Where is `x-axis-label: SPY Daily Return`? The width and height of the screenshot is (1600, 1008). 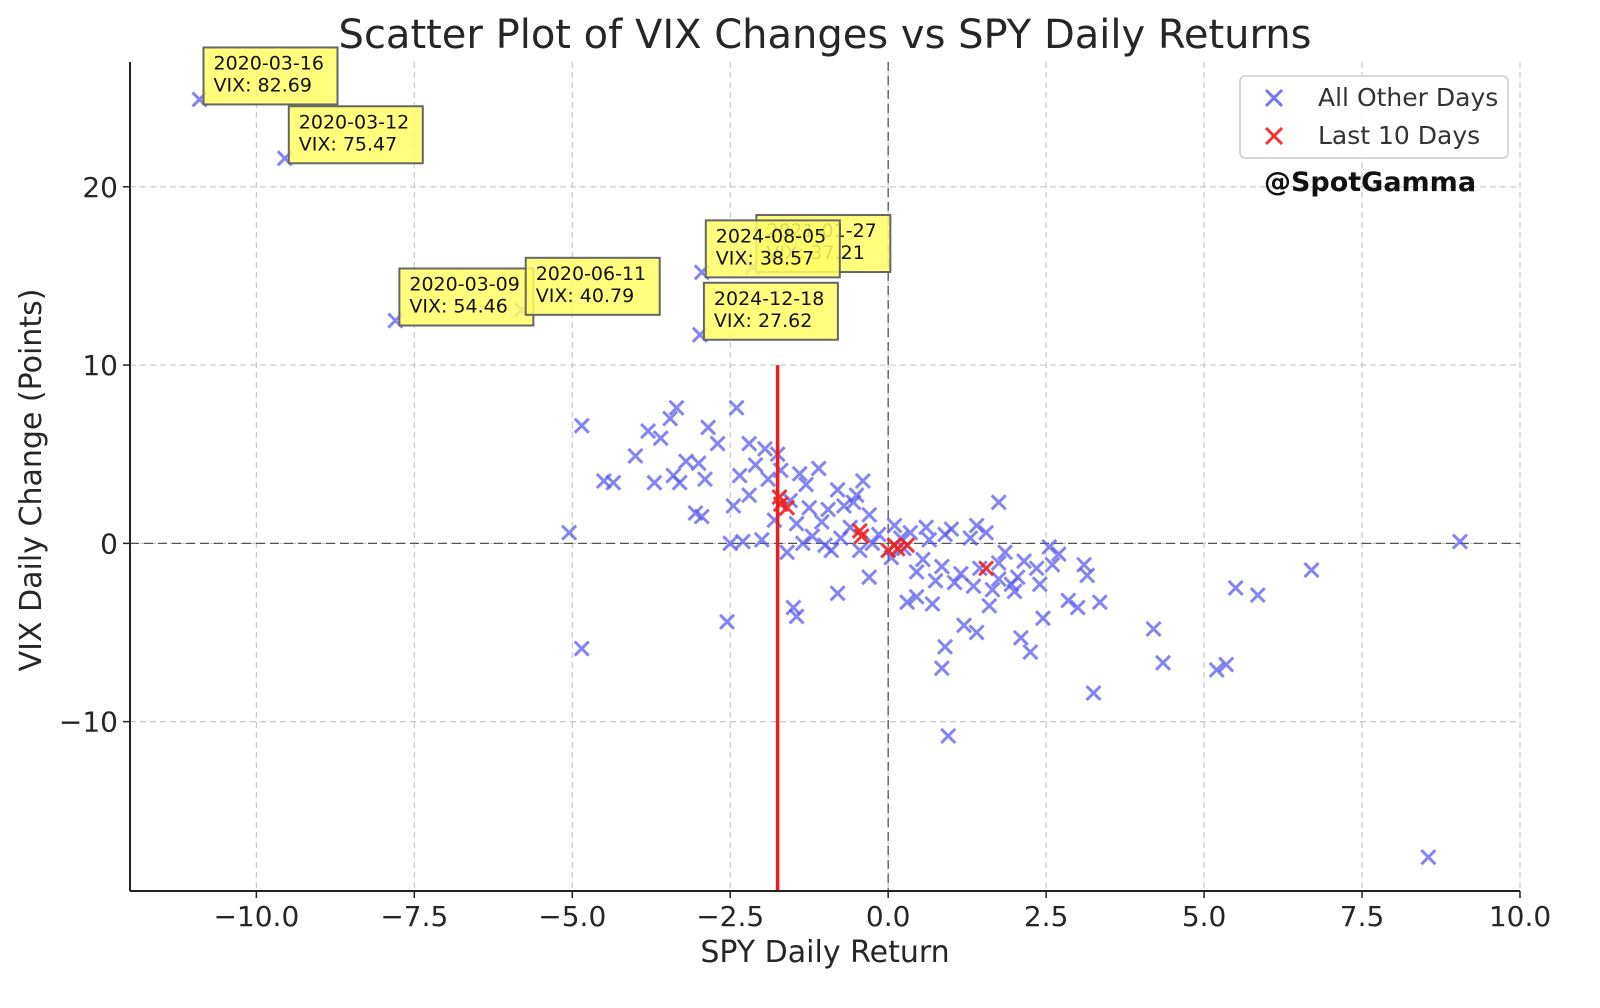
x-axis-label: SPY Daily Return is located at coordinates (824, 952).